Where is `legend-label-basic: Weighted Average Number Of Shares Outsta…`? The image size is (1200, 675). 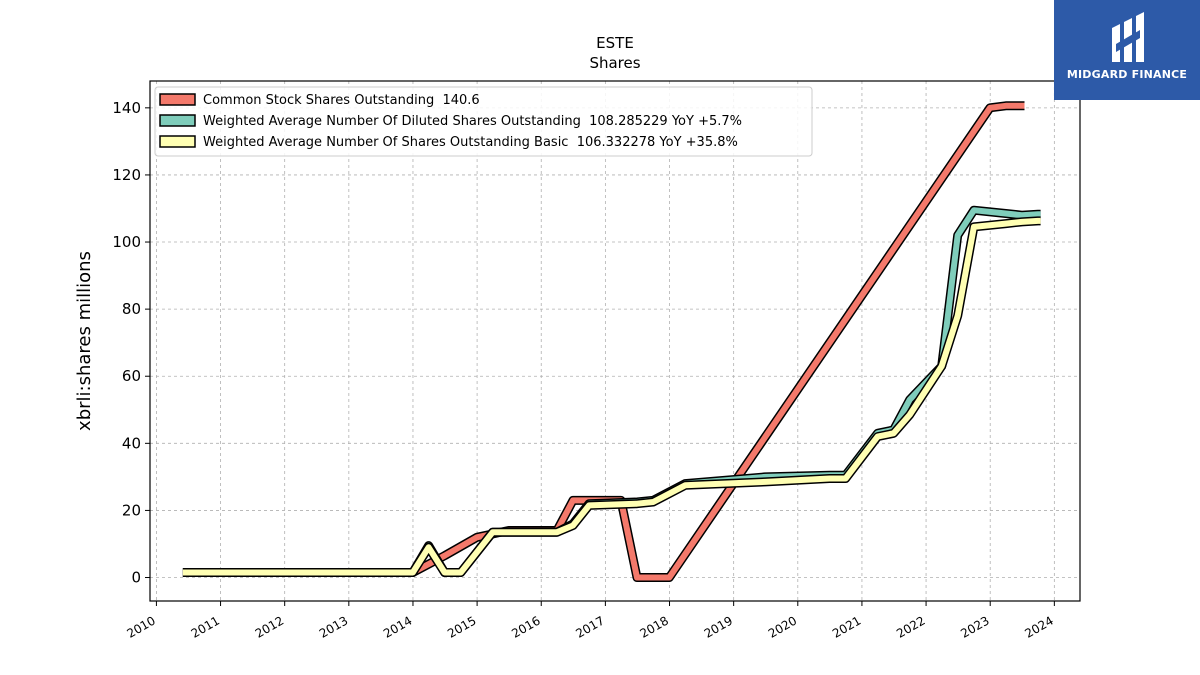 legend-label-basic: Weighted Average Number Of Shares Outsta… is located at coordinates (470, 142).